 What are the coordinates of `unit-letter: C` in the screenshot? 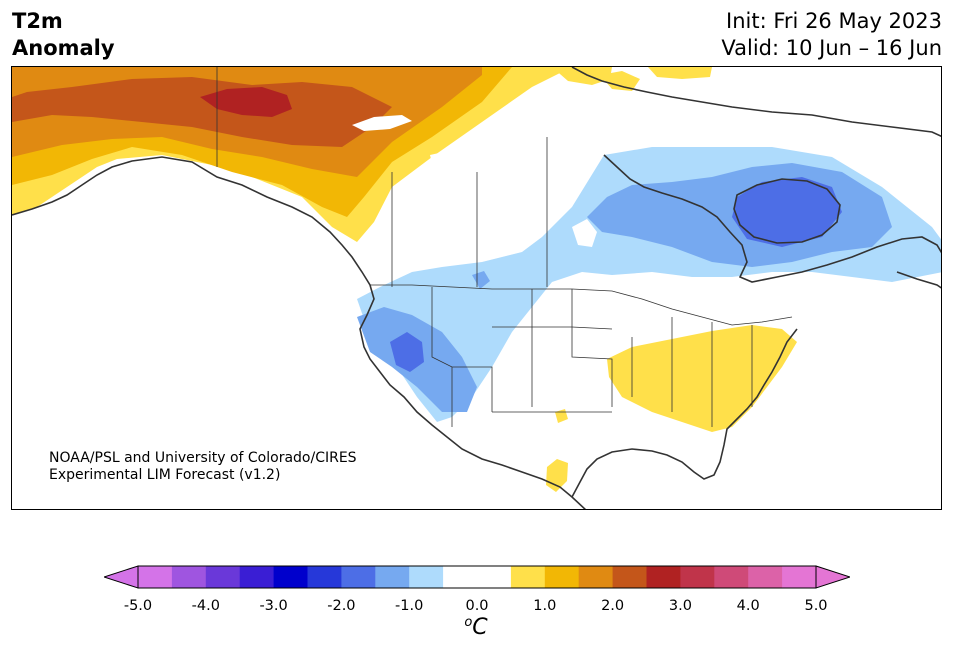 It's located at (480, 627).